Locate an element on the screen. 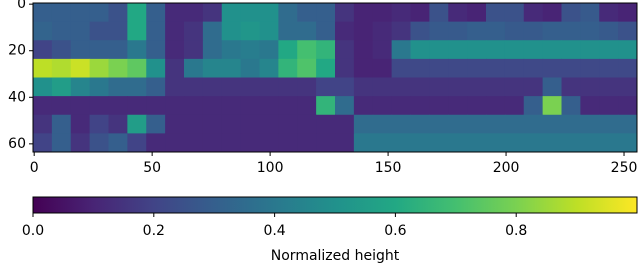  x-tick-label: 50 is located at coordinates (152, 168).